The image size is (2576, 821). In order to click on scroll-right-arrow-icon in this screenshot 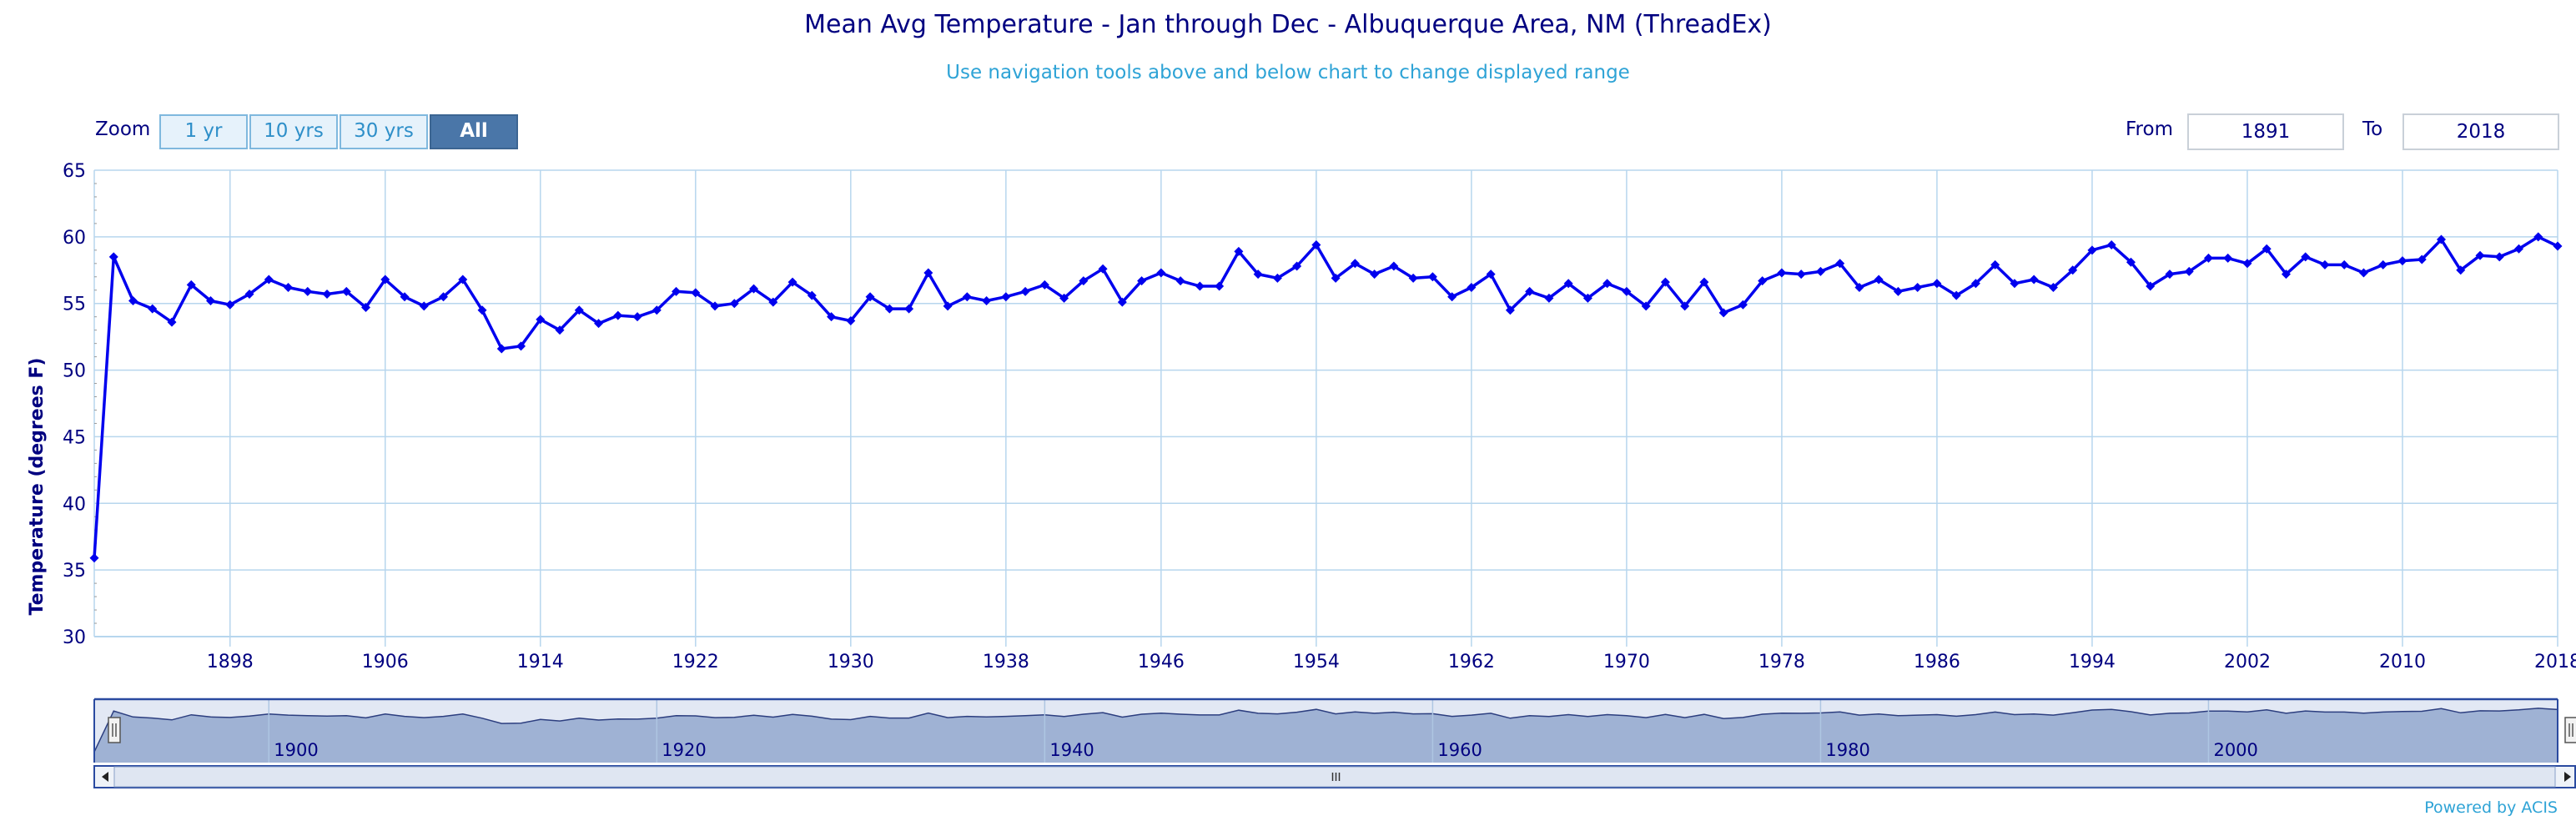, I will do `click(2567, 777)`.